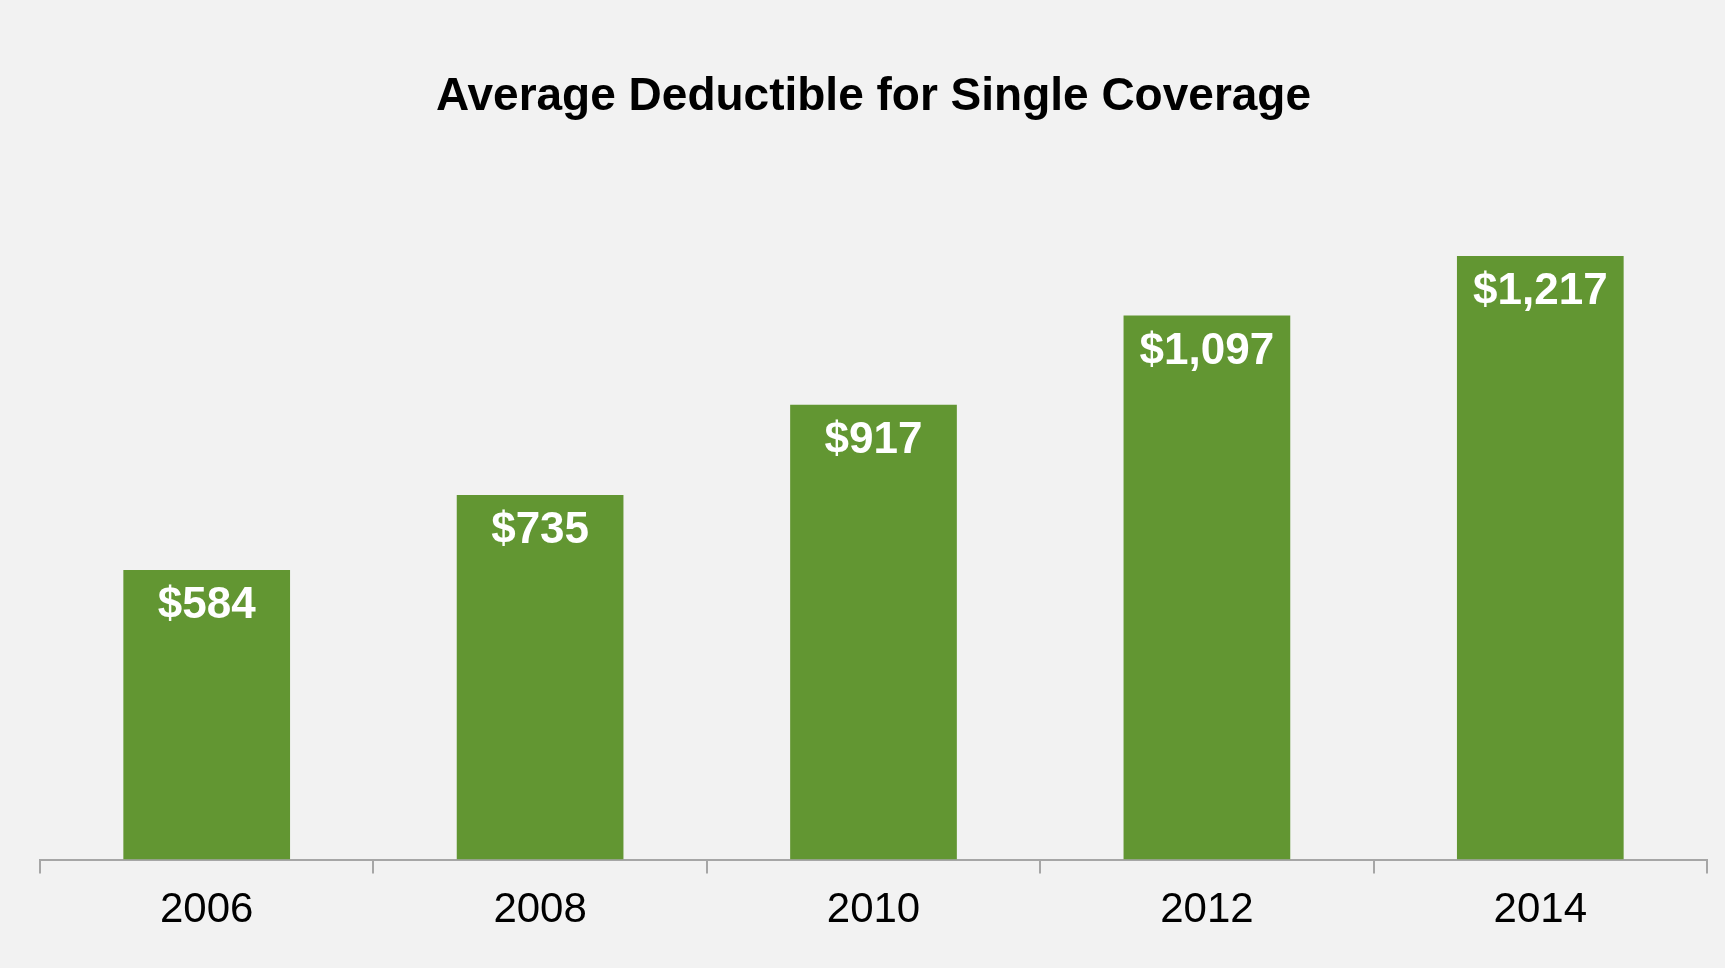 Image resolution: width=1725 pixels, height=968 pixels. I want to click on x-tick-label: 2006, so click(206, 908).